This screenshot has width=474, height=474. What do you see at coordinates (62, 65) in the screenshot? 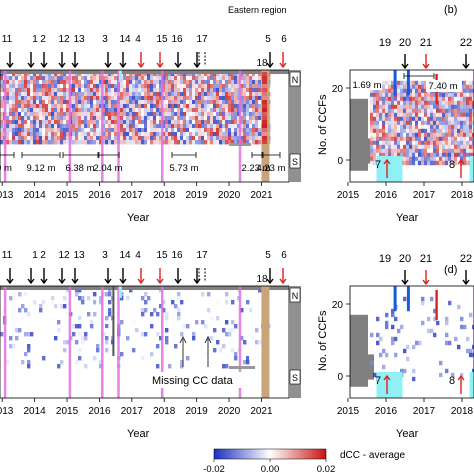
I see `event-arrow-head` at bounding box center [62, 65].